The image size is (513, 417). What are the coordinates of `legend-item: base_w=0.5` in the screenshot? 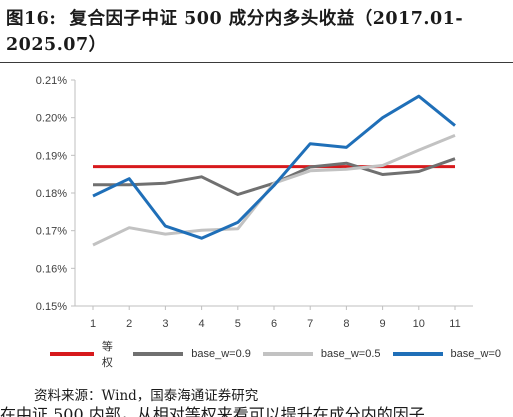 It's located at (321, 354).